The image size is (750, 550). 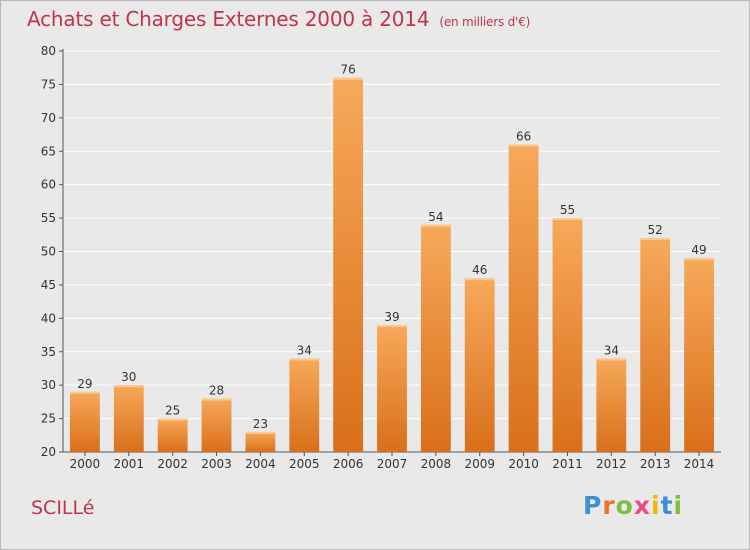 I want to click on data-label: 23, so click(x=260, y=424).